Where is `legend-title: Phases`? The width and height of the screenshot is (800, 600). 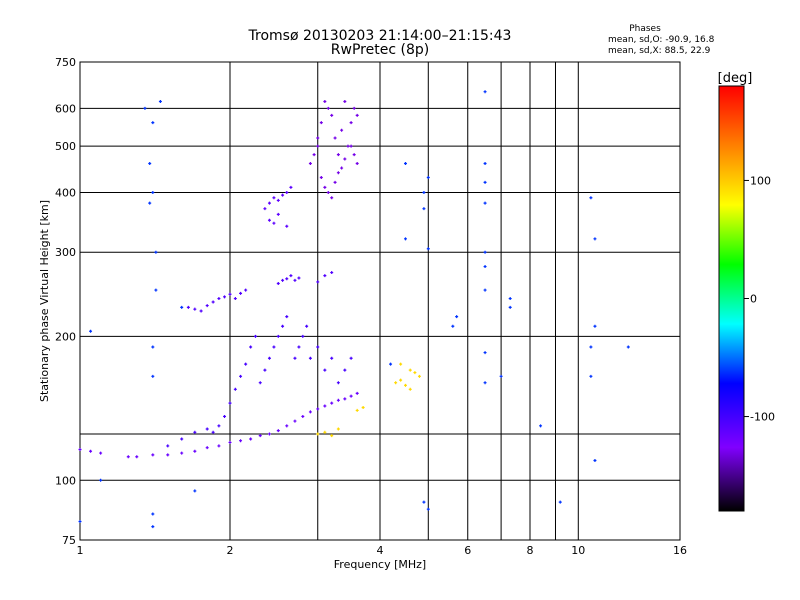
legend-title: Phases is located at coordinates (645, 29).